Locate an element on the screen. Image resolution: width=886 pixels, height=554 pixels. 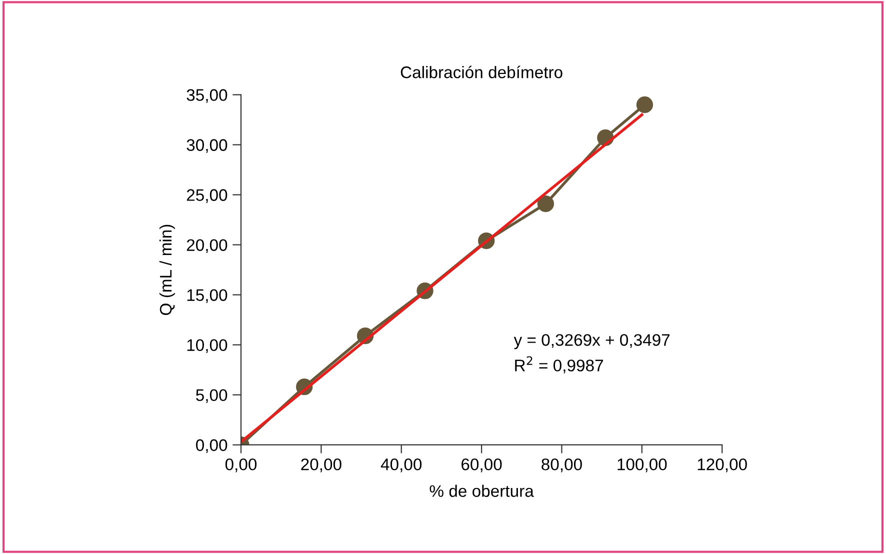
x-tick-label: 0,00 is located at coordinates (241, 465).